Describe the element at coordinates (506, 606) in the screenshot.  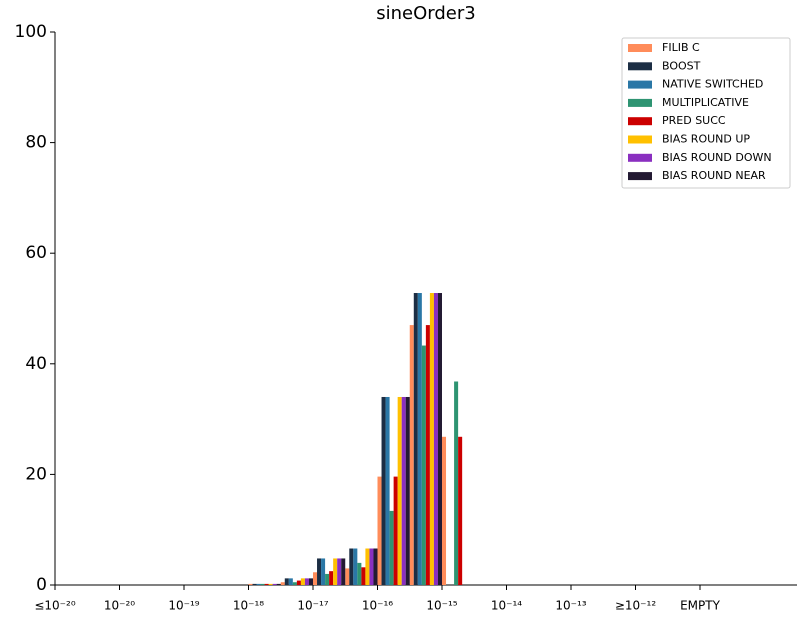
I see `x-tick-label: 10⁻¹⁴` at that location.